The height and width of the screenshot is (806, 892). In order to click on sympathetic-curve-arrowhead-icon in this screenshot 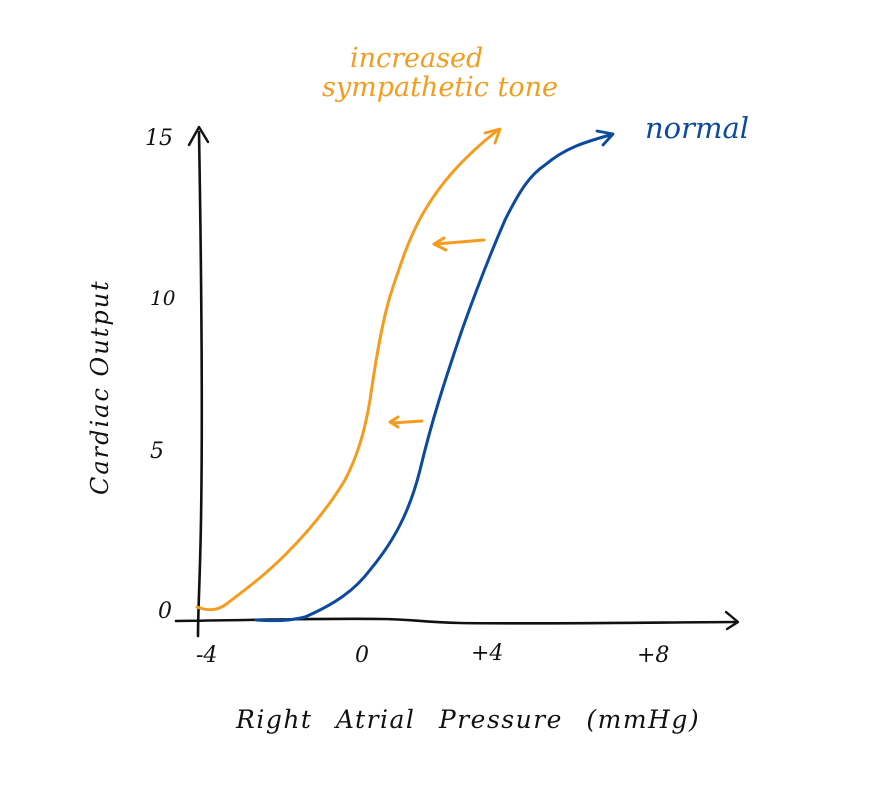, I will do `click(492, 136)`.